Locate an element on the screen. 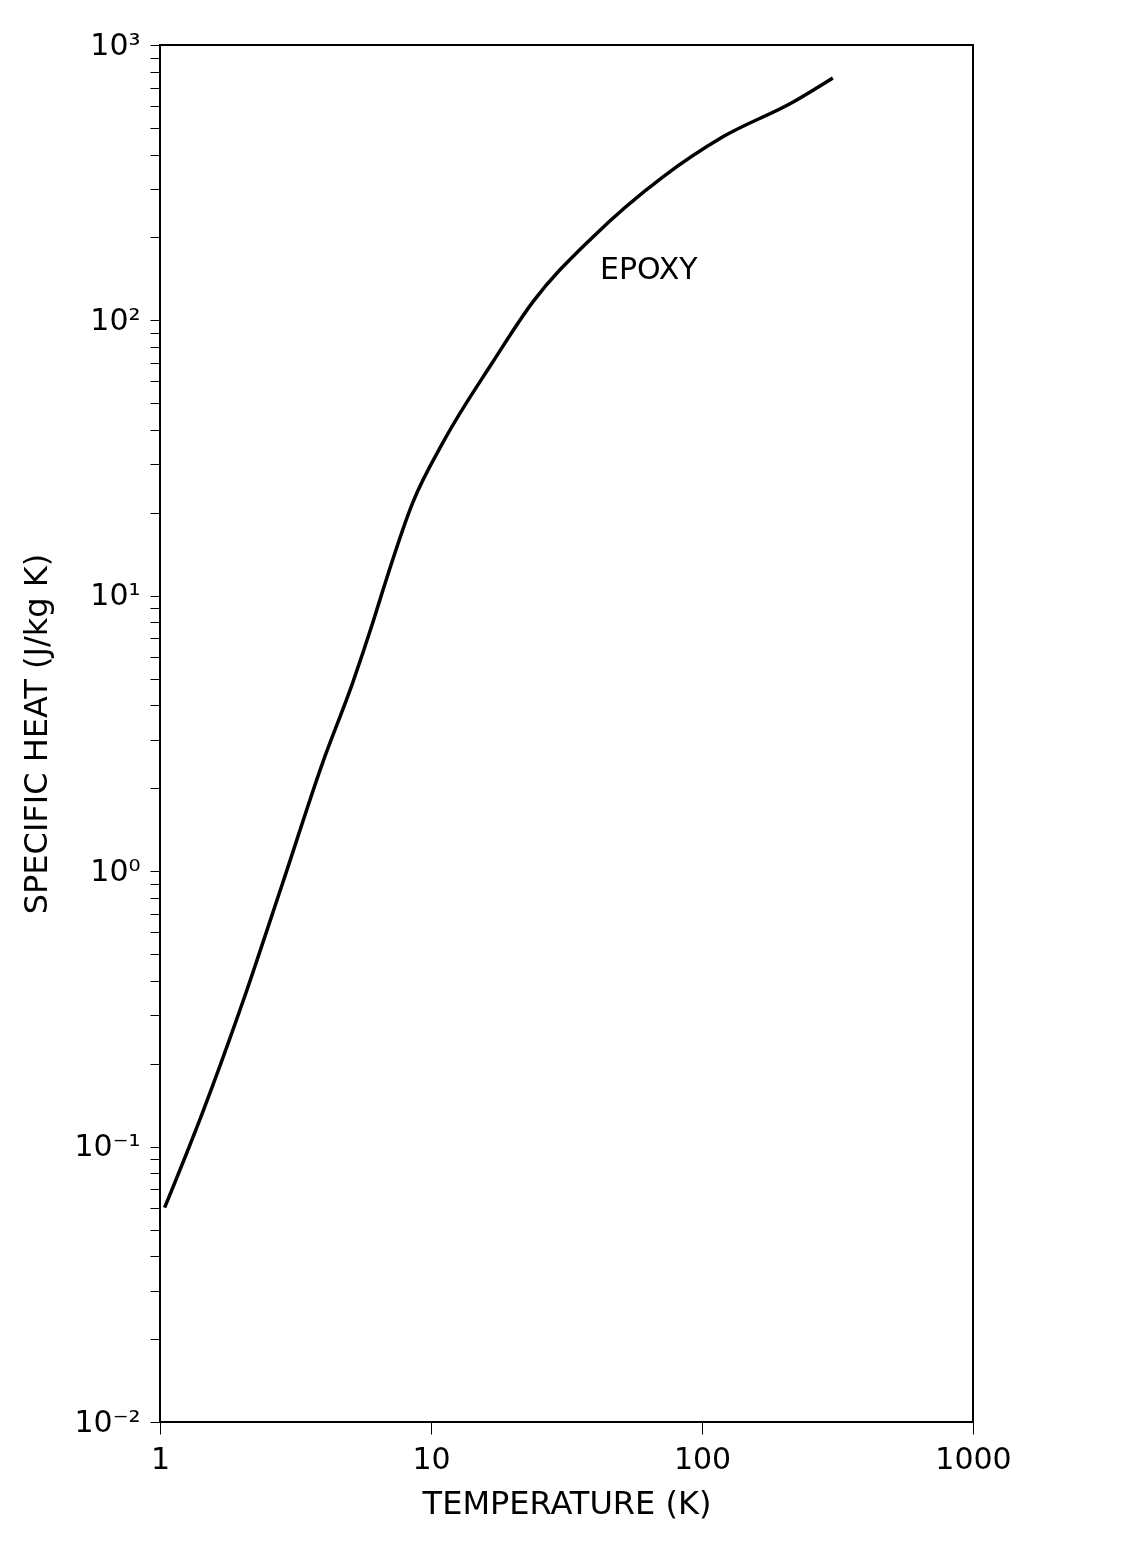  y-tick-label: 10⁰ is located at coordinates (115, 870).